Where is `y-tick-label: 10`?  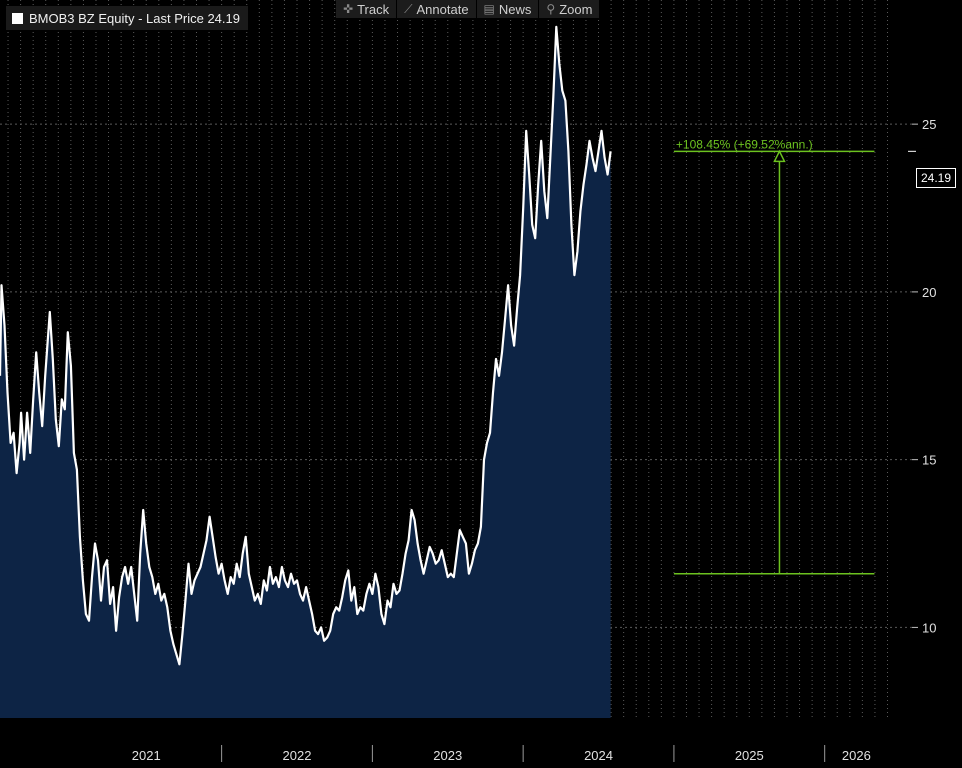 y-tick-label: 10 is located at coordinates (929, 627).